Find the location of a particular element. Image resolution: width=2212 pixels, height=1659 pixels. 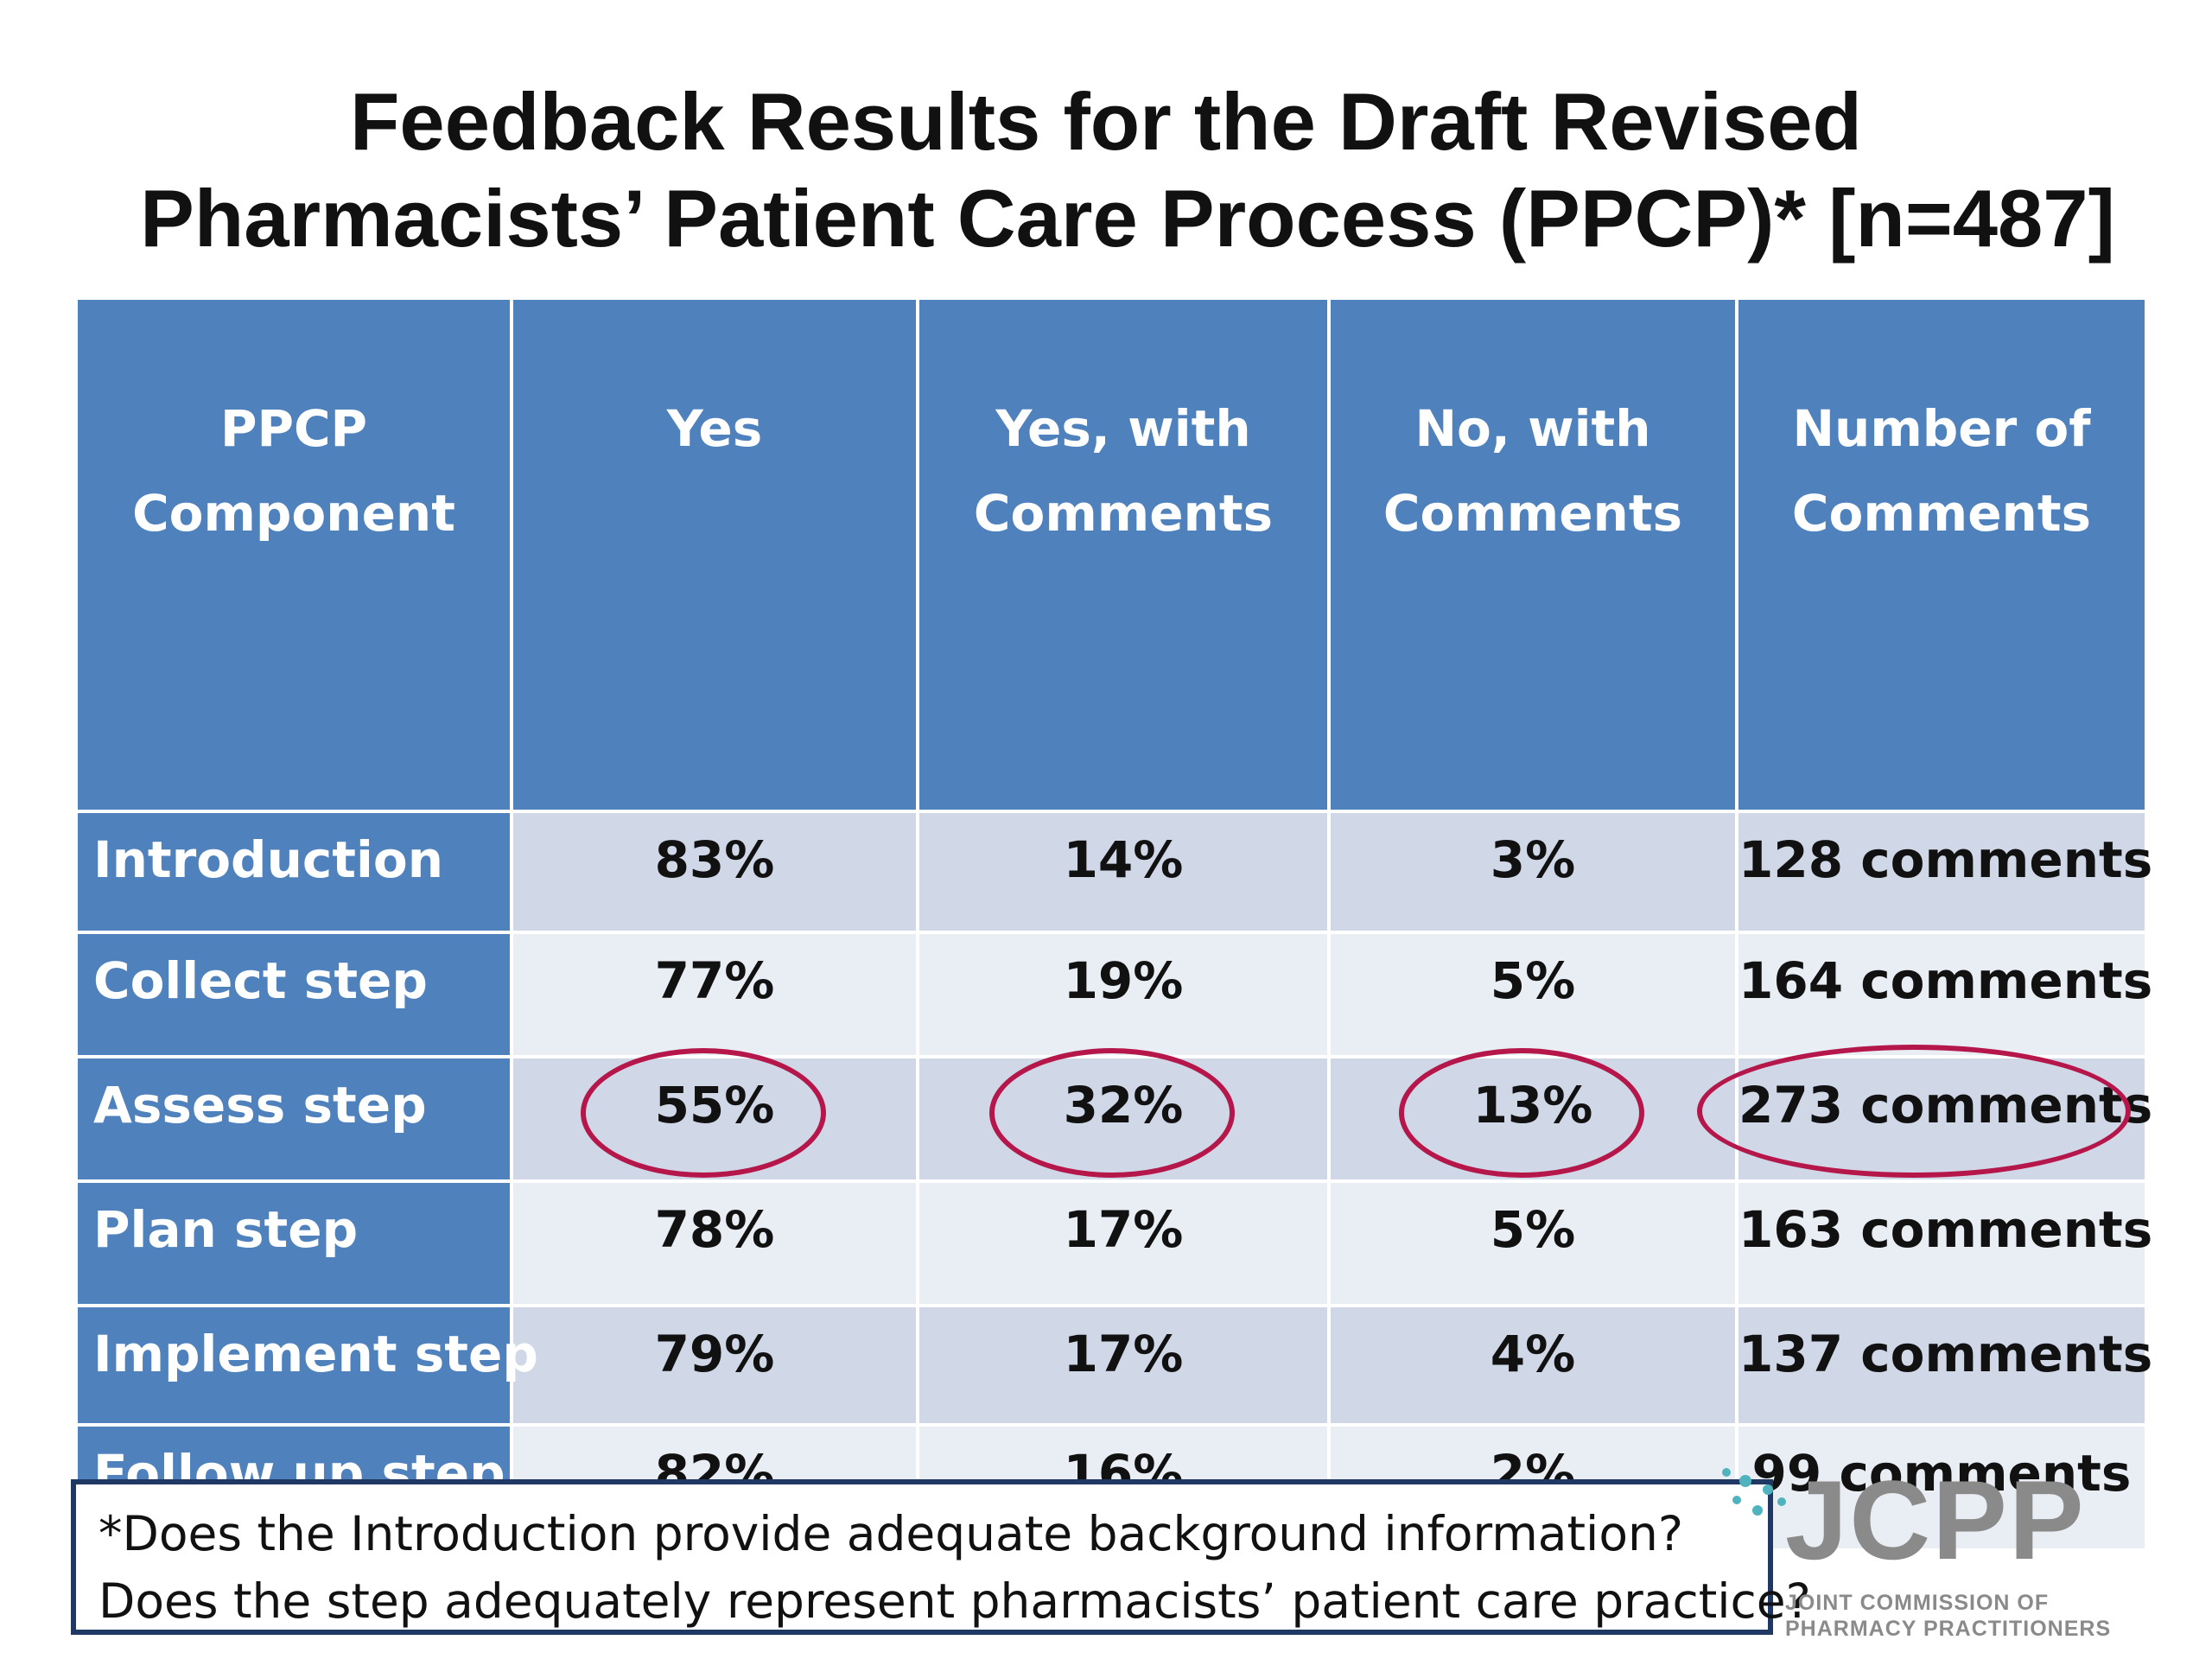

circled-value: 55% is located at coordinates (703, 1113).